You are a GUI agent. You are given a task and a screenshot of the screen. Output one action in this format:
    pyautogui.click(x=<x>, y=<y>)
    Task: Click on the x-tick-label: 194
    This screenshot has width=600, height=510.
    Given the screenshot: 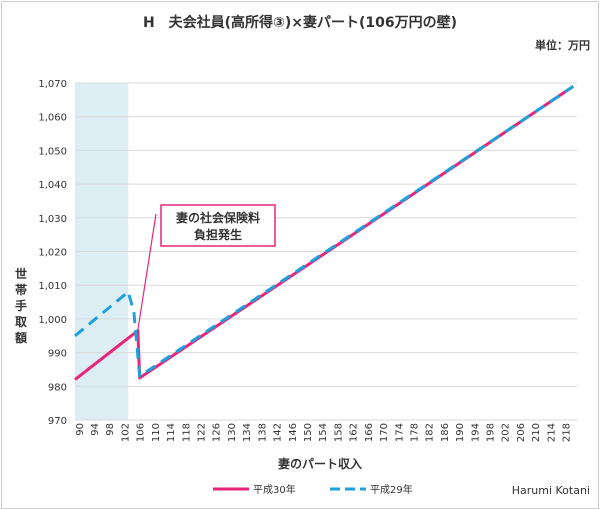 What is the action you would take?
    pyautogui.click(x=475, y=432)
    